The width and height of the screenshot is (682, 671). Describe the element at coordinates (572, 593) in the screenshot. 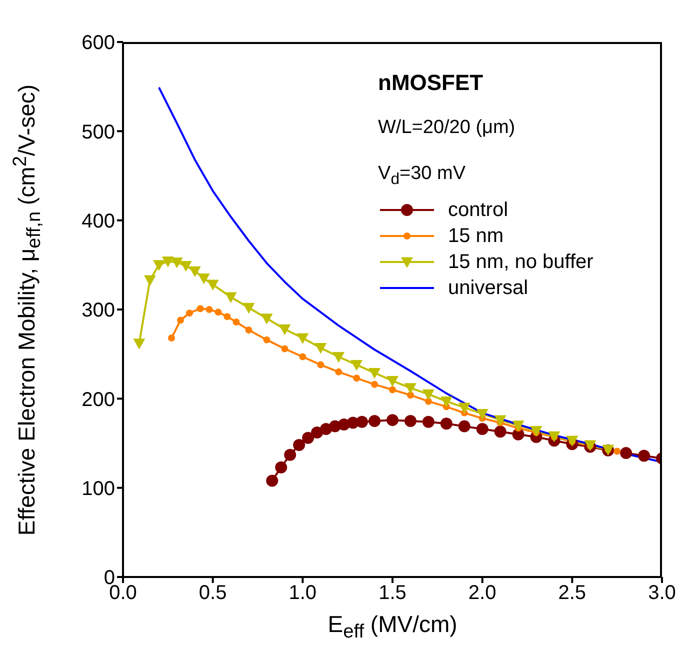

I see `x-tick-label: 2.5` at that location.